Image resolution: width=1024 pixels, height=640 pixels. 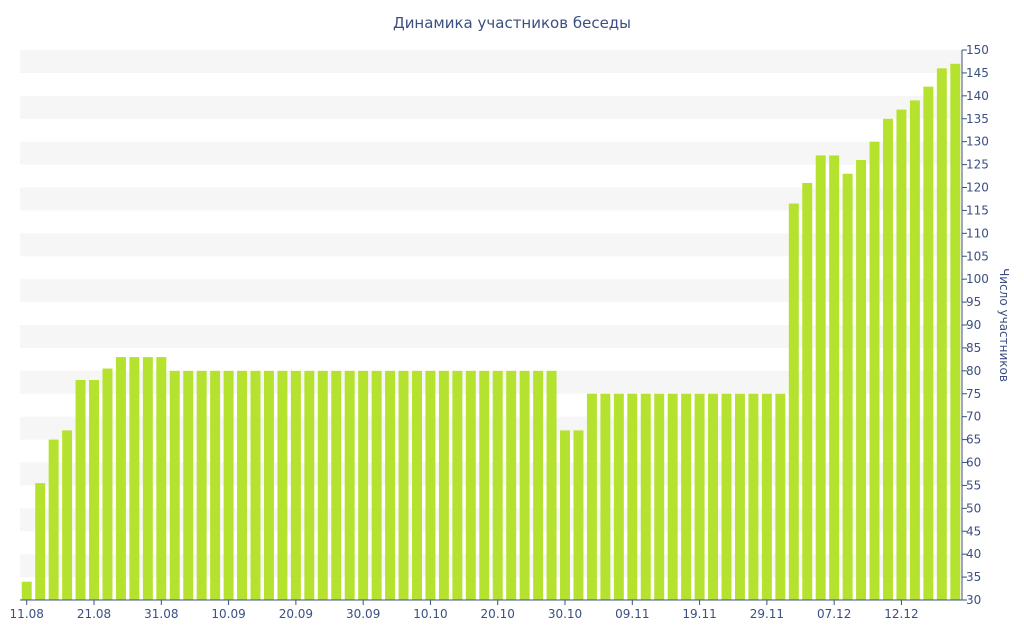 I want to click on y-tick-label: 125, so click(x=977, y=165).